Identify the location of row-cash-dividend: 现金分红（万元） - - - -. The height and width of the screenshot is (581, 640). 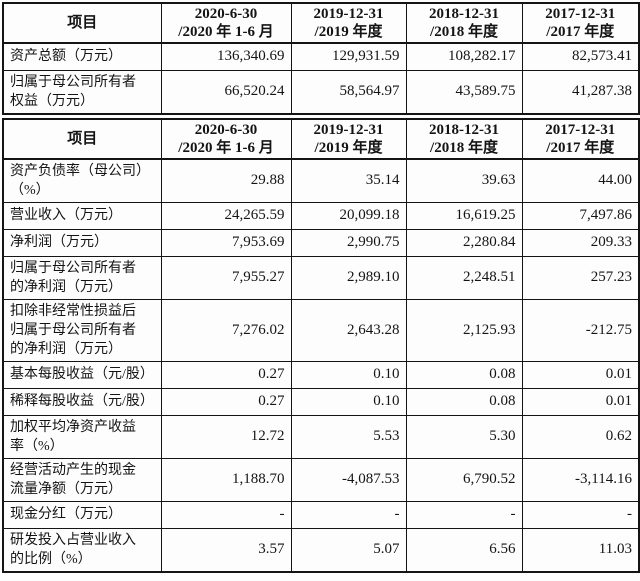
(321, 514).